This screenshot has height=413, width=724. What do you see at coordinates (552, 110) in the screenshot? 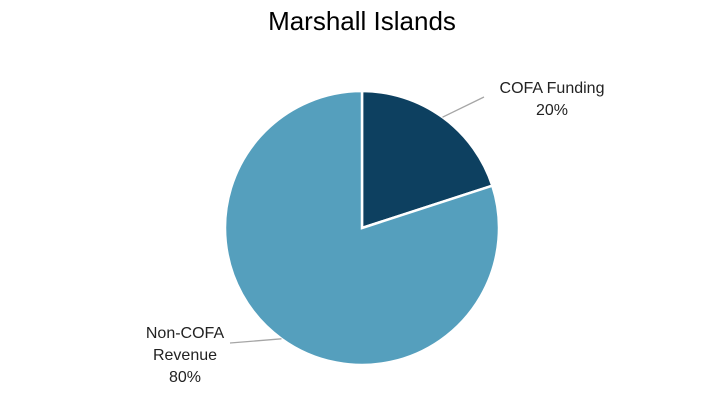
I see `value-label: 20%` at bounding box center [552, 110].